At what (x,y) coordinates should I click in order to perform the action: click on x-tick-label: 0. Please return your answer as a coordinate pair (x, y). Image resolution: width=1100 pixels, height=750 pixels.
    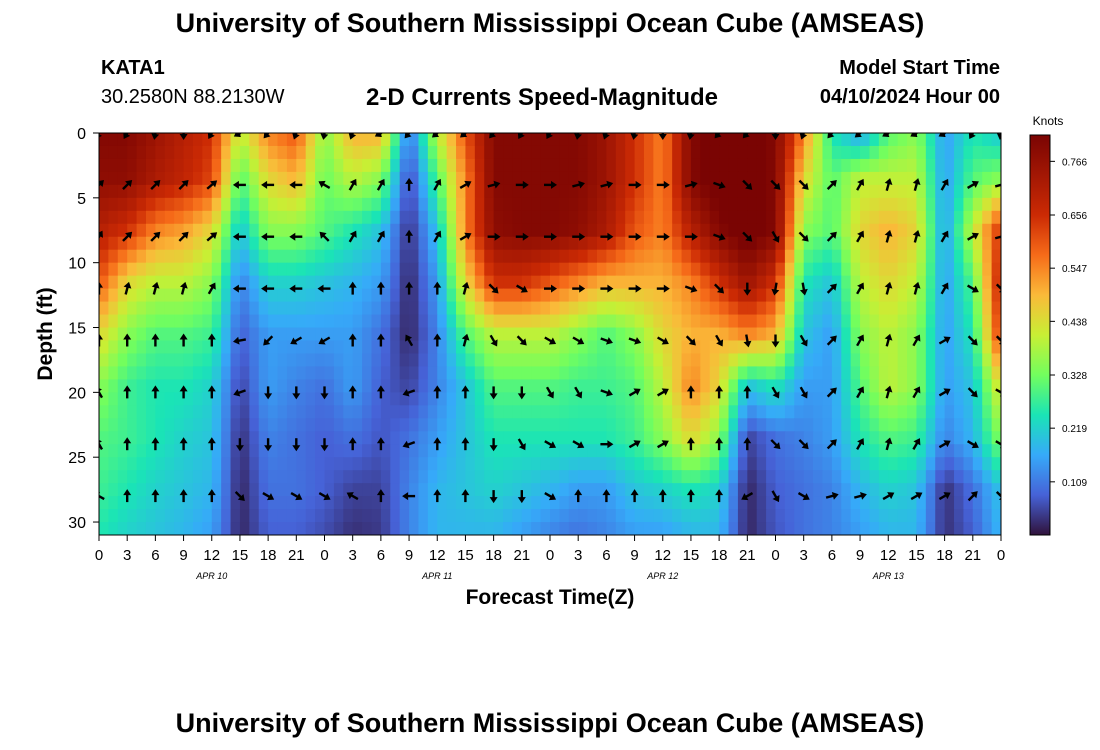
    Looking at the image, I should click on (775, 555).